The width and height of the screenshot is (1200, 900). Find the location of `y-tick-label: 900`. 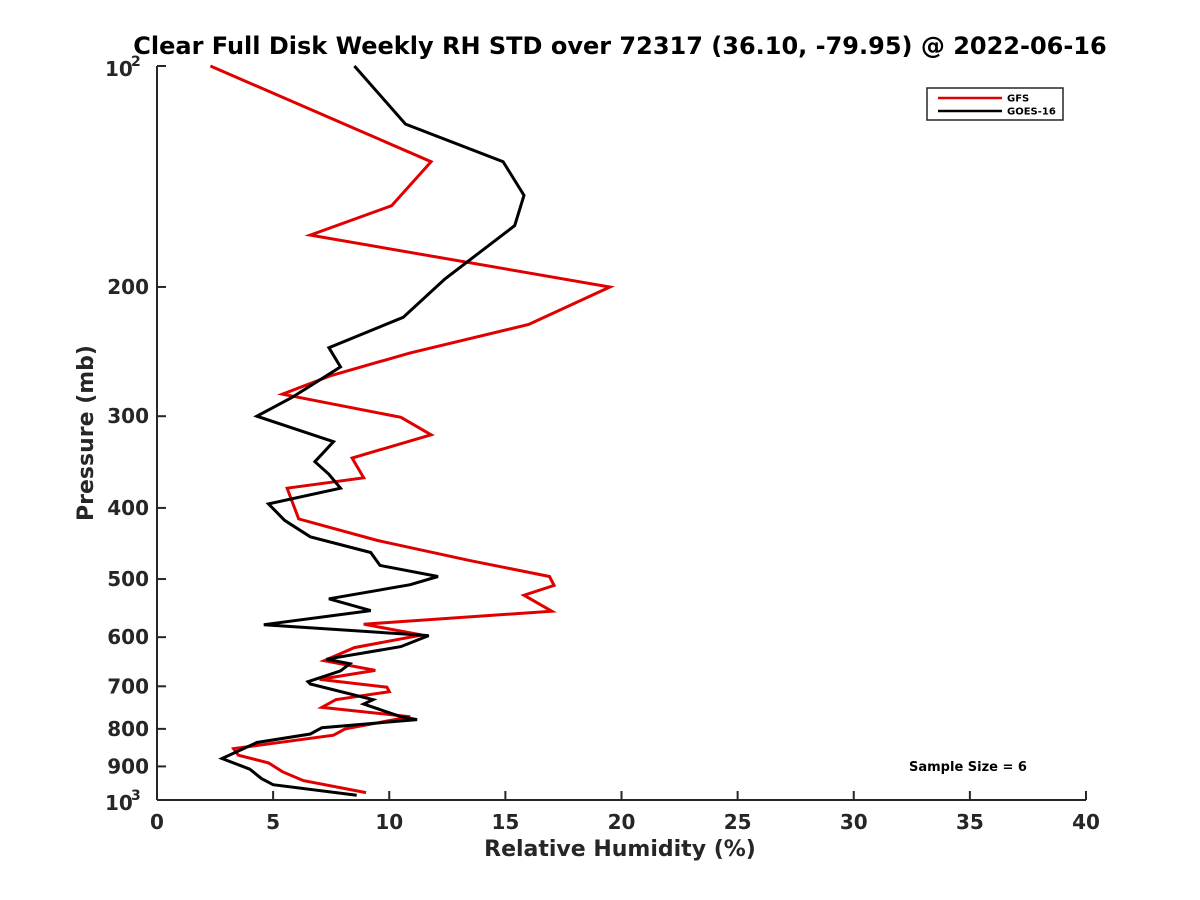

y-tick-label: 900 is located at coordinates (128, 766).